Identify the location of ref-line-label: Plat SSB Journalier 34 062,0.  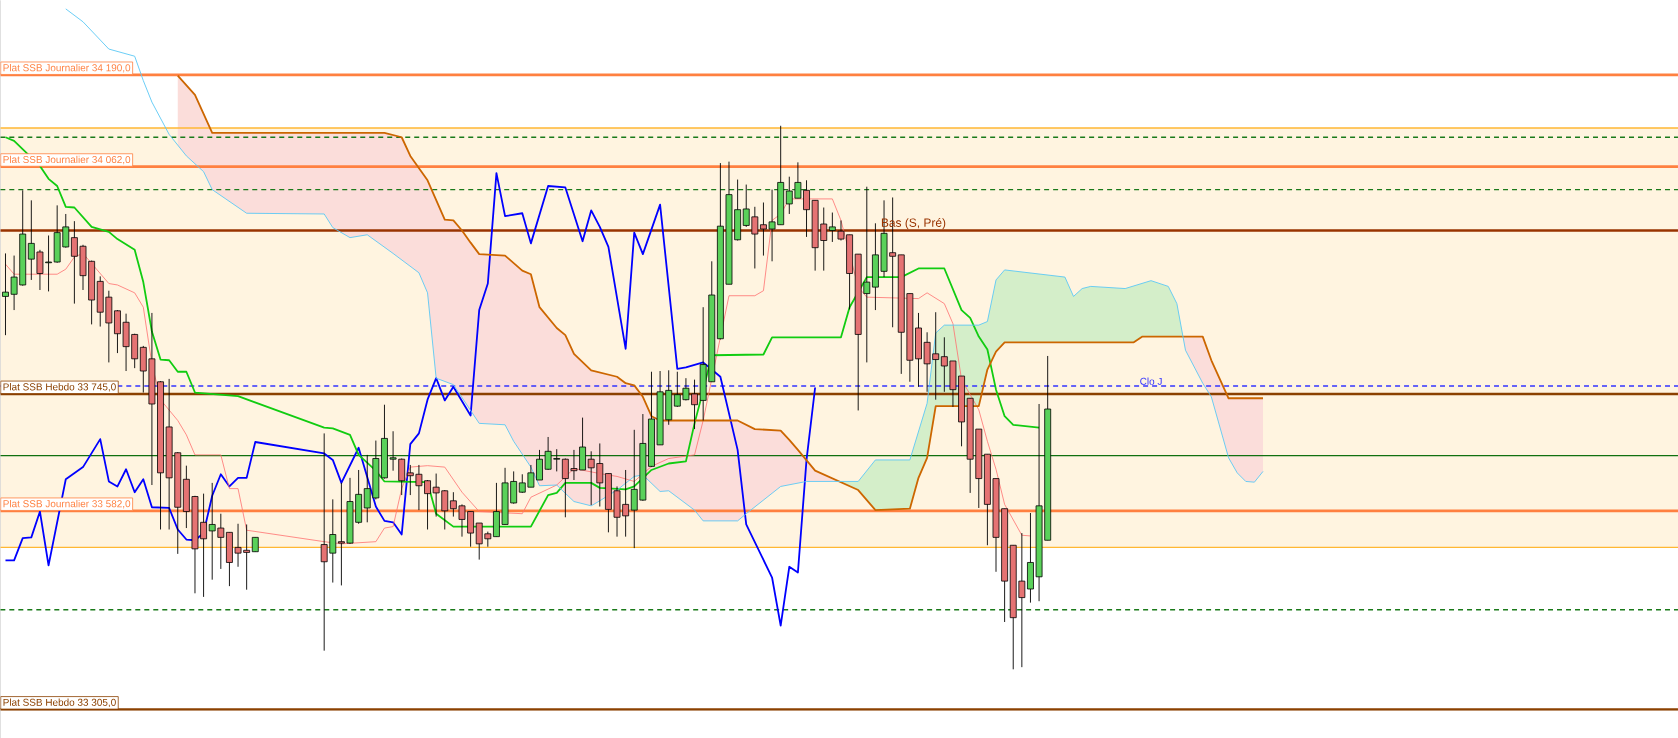
(67, 160).